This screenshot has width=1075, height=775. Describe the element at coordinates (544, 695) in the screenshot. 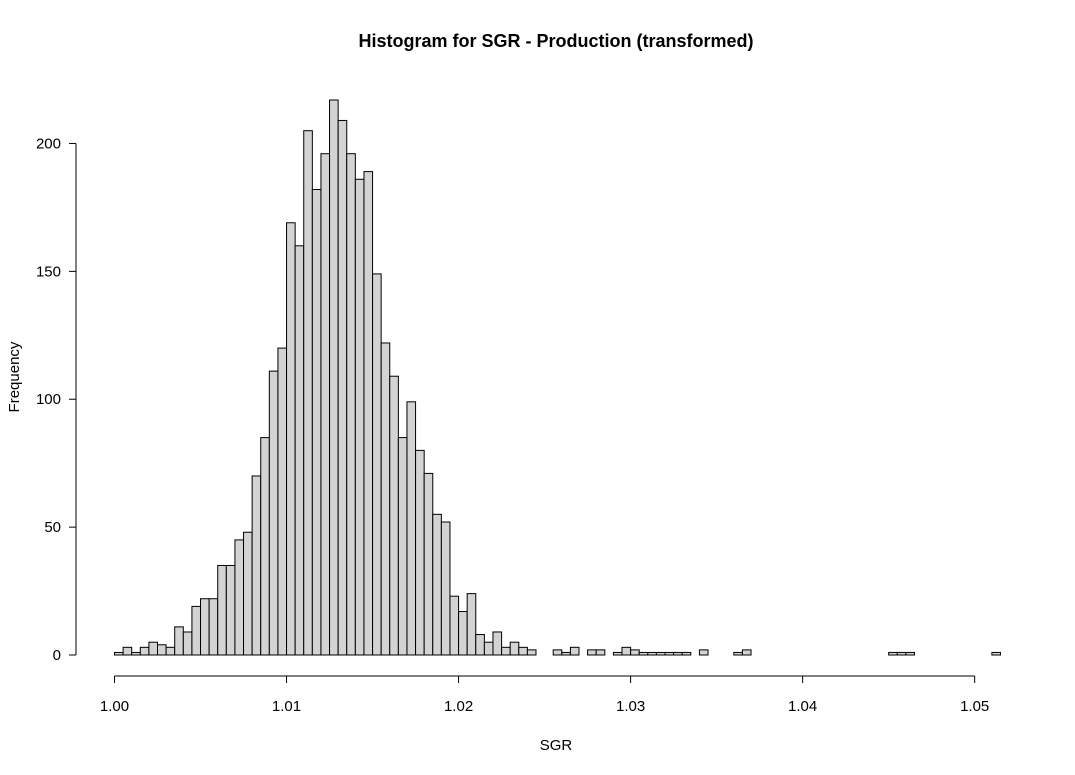

I see `x-axis: 1.00 1.01 1.02 1.03 1.04 1.05` at that location.